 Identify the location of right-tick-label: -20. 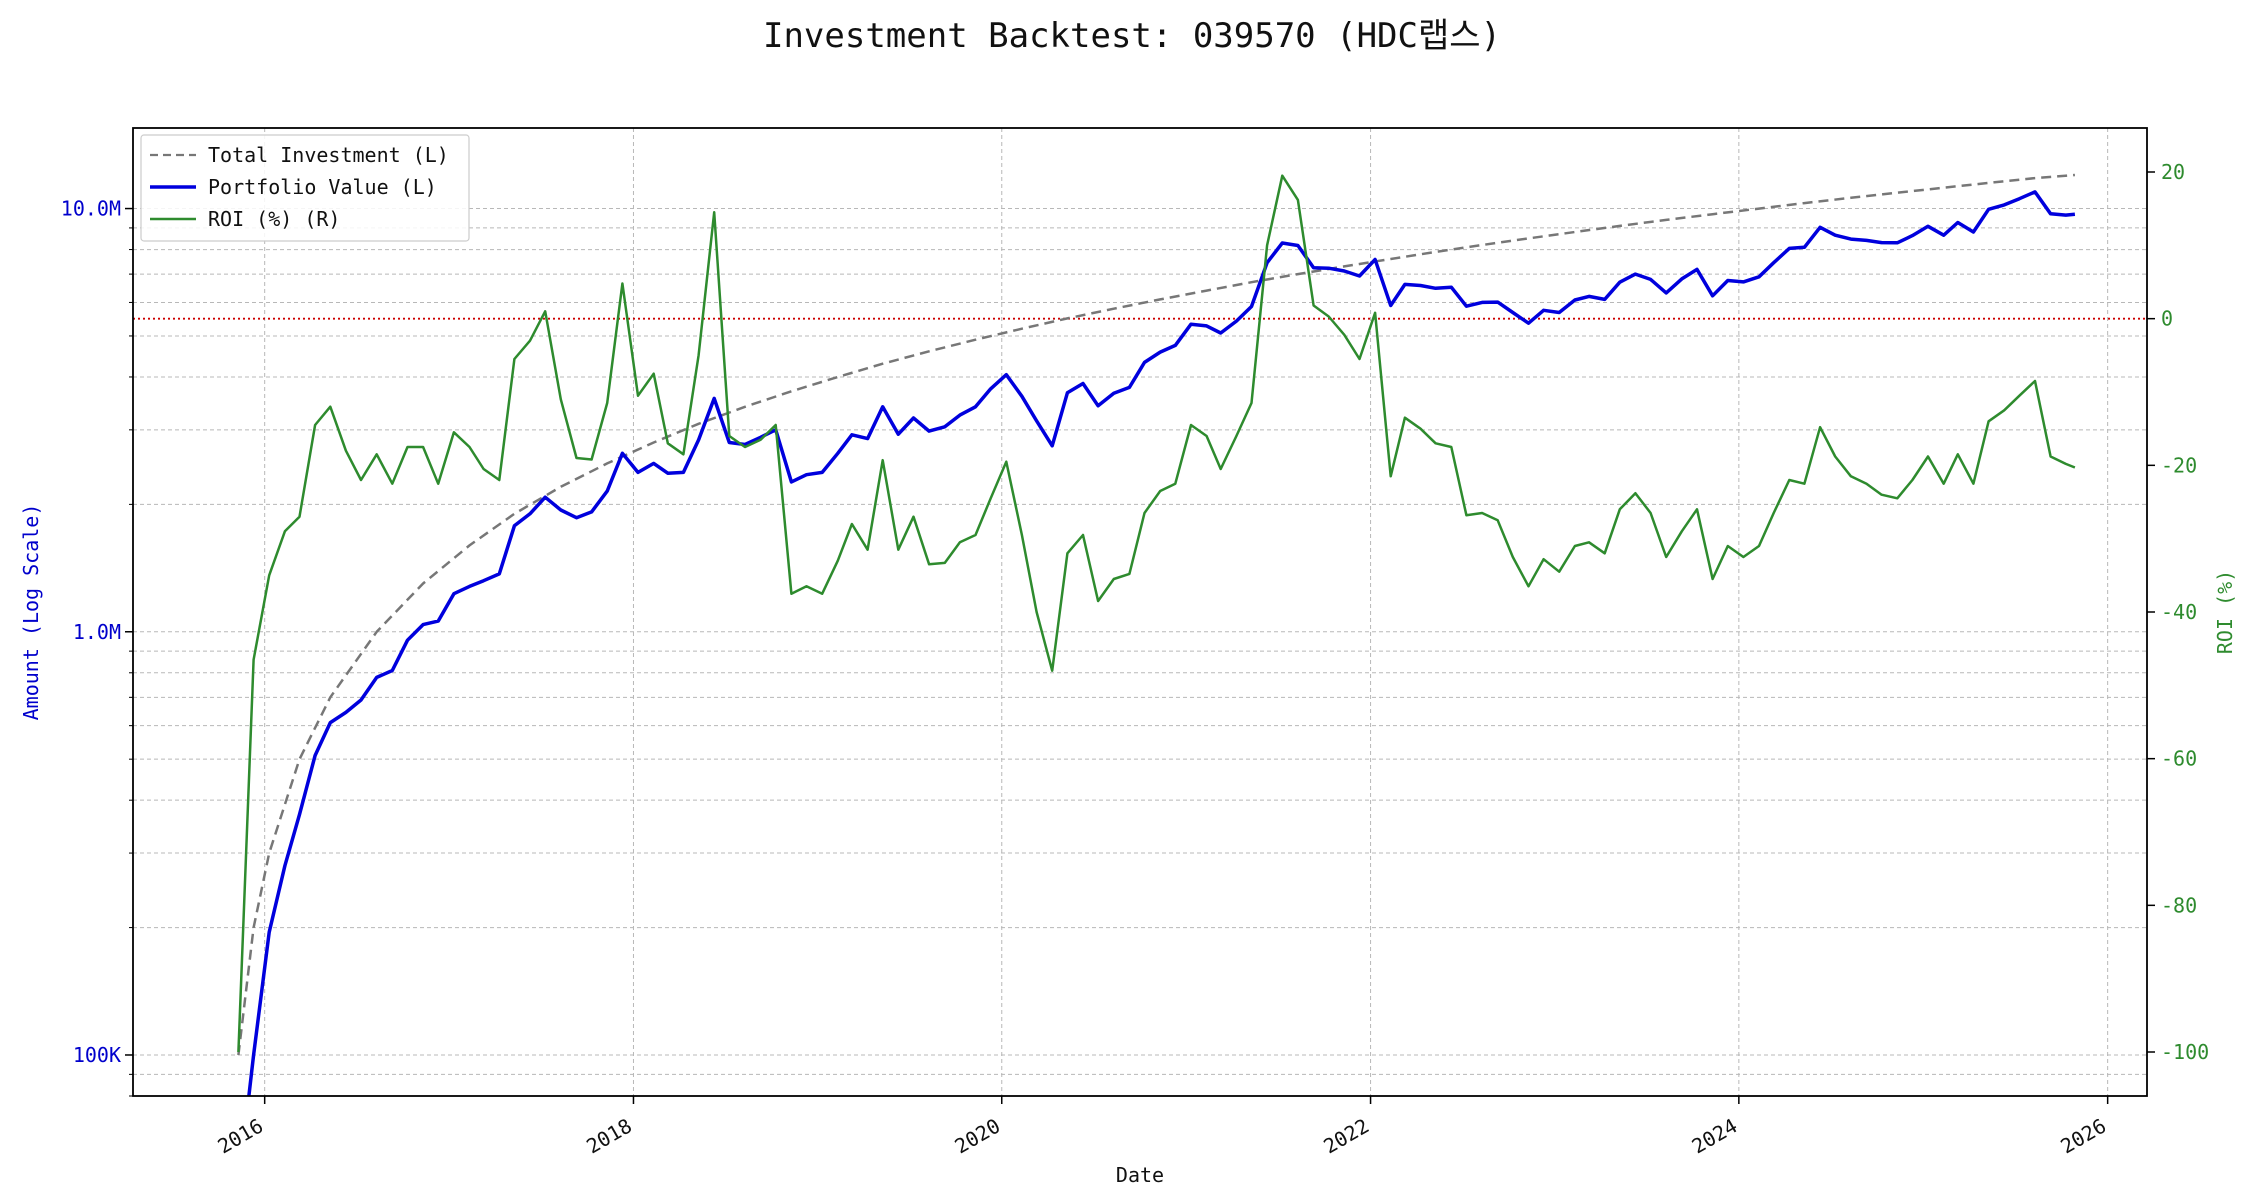
(2179, 465).